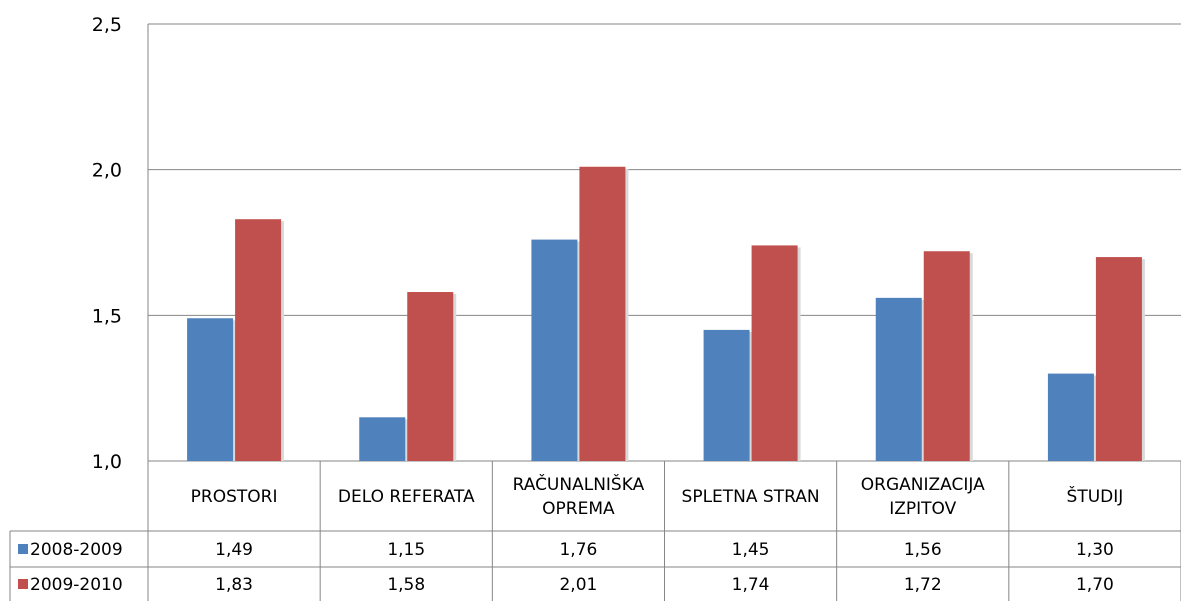 This screenshot has height=601, width=1181. What do you see at coordinates (923, 485) in the screenshot?
I see `category-label: ORGANIZACIJA` at bounding box center [923, 485].